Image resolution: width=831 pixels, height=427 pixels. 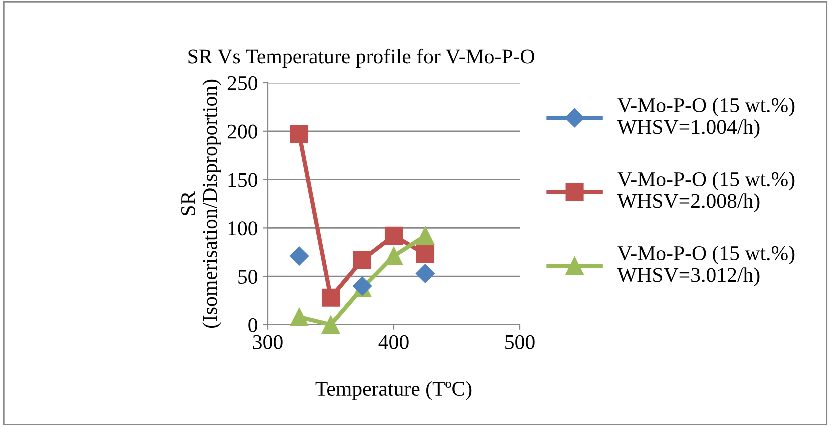 I want to click on legend-label: V-Mo-P-O (15 wt.%) WHSV=1.004/h), so click(x=706, y=118).